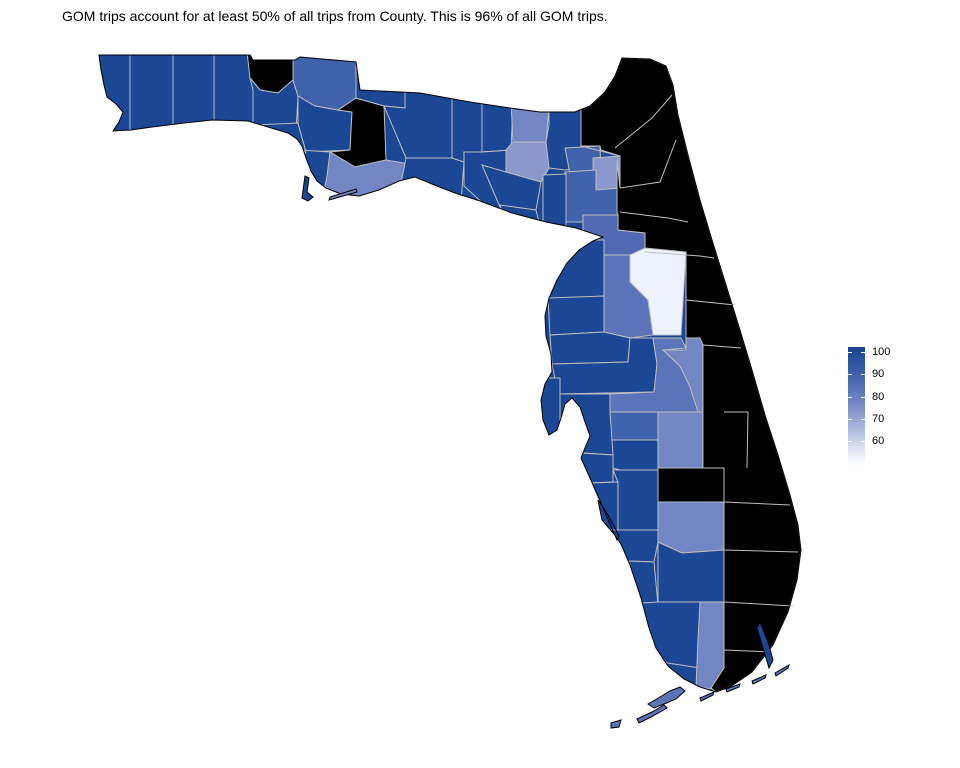 The height and width of the screenshot is (768, 960). What do you see at coordinates (656, 635) in the screenshot?
I see `county-region-collier` at bounding box center [656, 635].